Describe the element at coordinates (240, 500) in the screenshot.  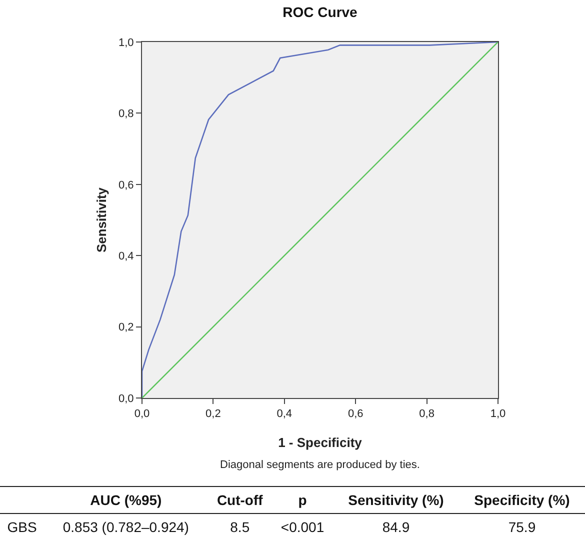
I see `text: Cut-off` at that location.